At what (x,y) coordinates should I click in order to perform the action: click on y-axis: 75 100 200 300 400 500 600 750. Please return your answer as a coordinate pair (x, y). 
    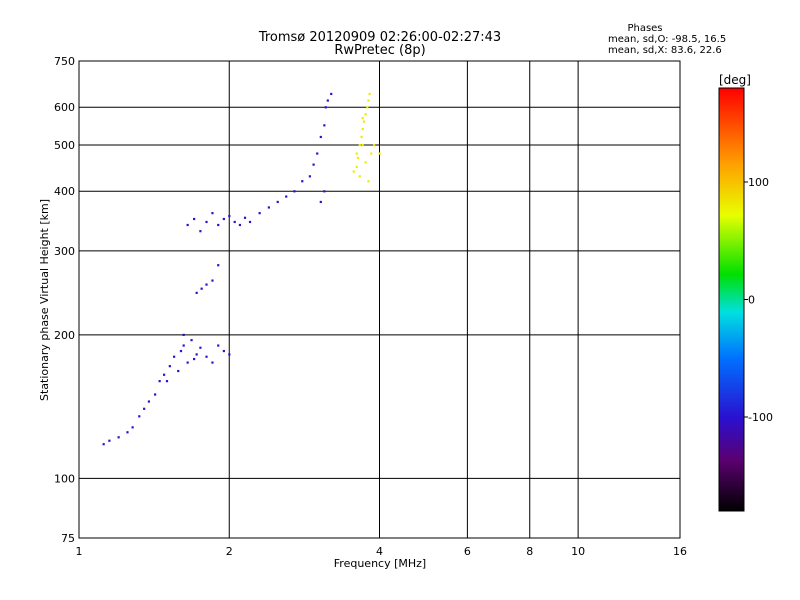
    Looking at the image, I should click on (64, 300).